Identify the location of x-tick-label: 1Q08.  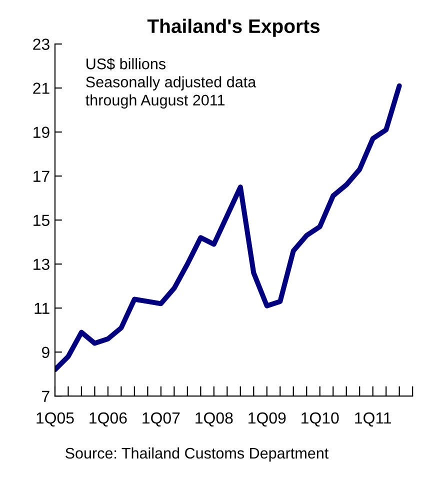
(214, 419).